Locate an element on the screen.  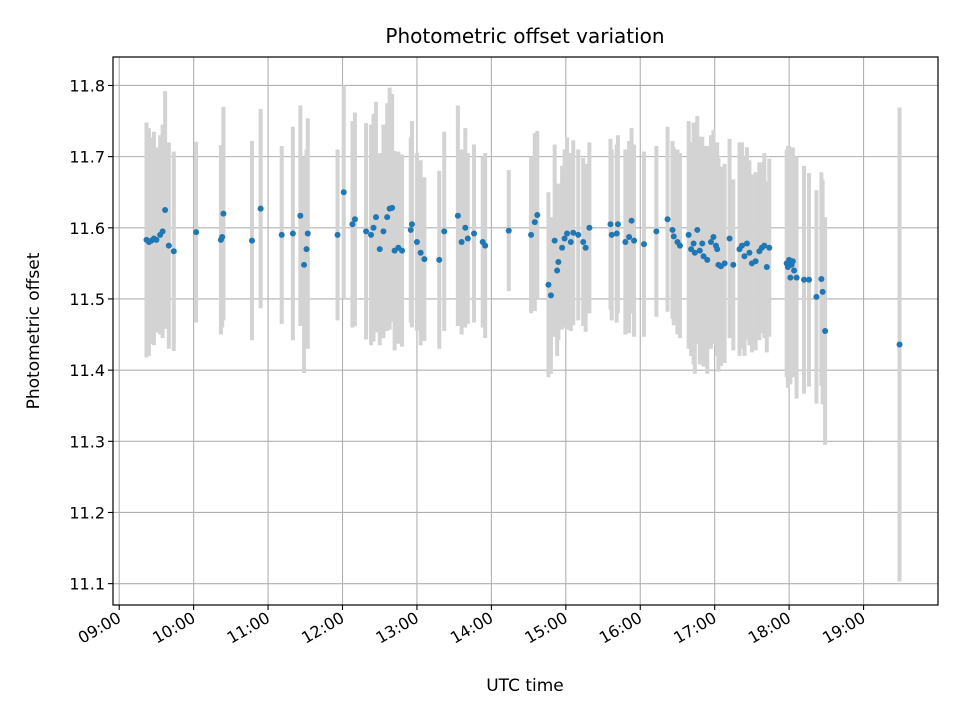
y-tick-label: 11.6 is located at coordinates (87, 228).